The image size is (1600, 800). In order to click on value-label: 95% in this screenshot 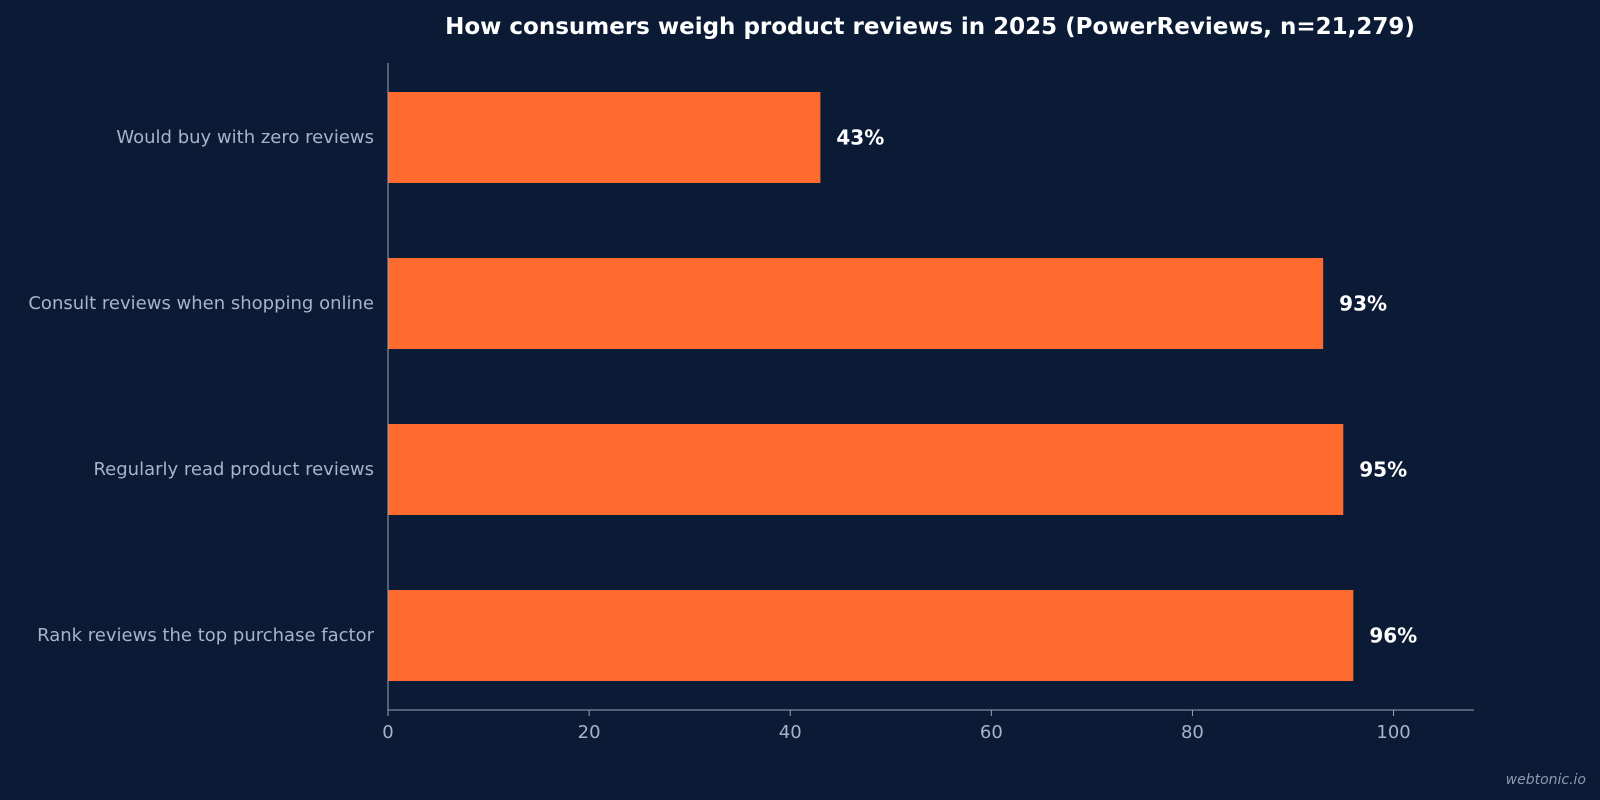, I will do `click(1383, 470)`.